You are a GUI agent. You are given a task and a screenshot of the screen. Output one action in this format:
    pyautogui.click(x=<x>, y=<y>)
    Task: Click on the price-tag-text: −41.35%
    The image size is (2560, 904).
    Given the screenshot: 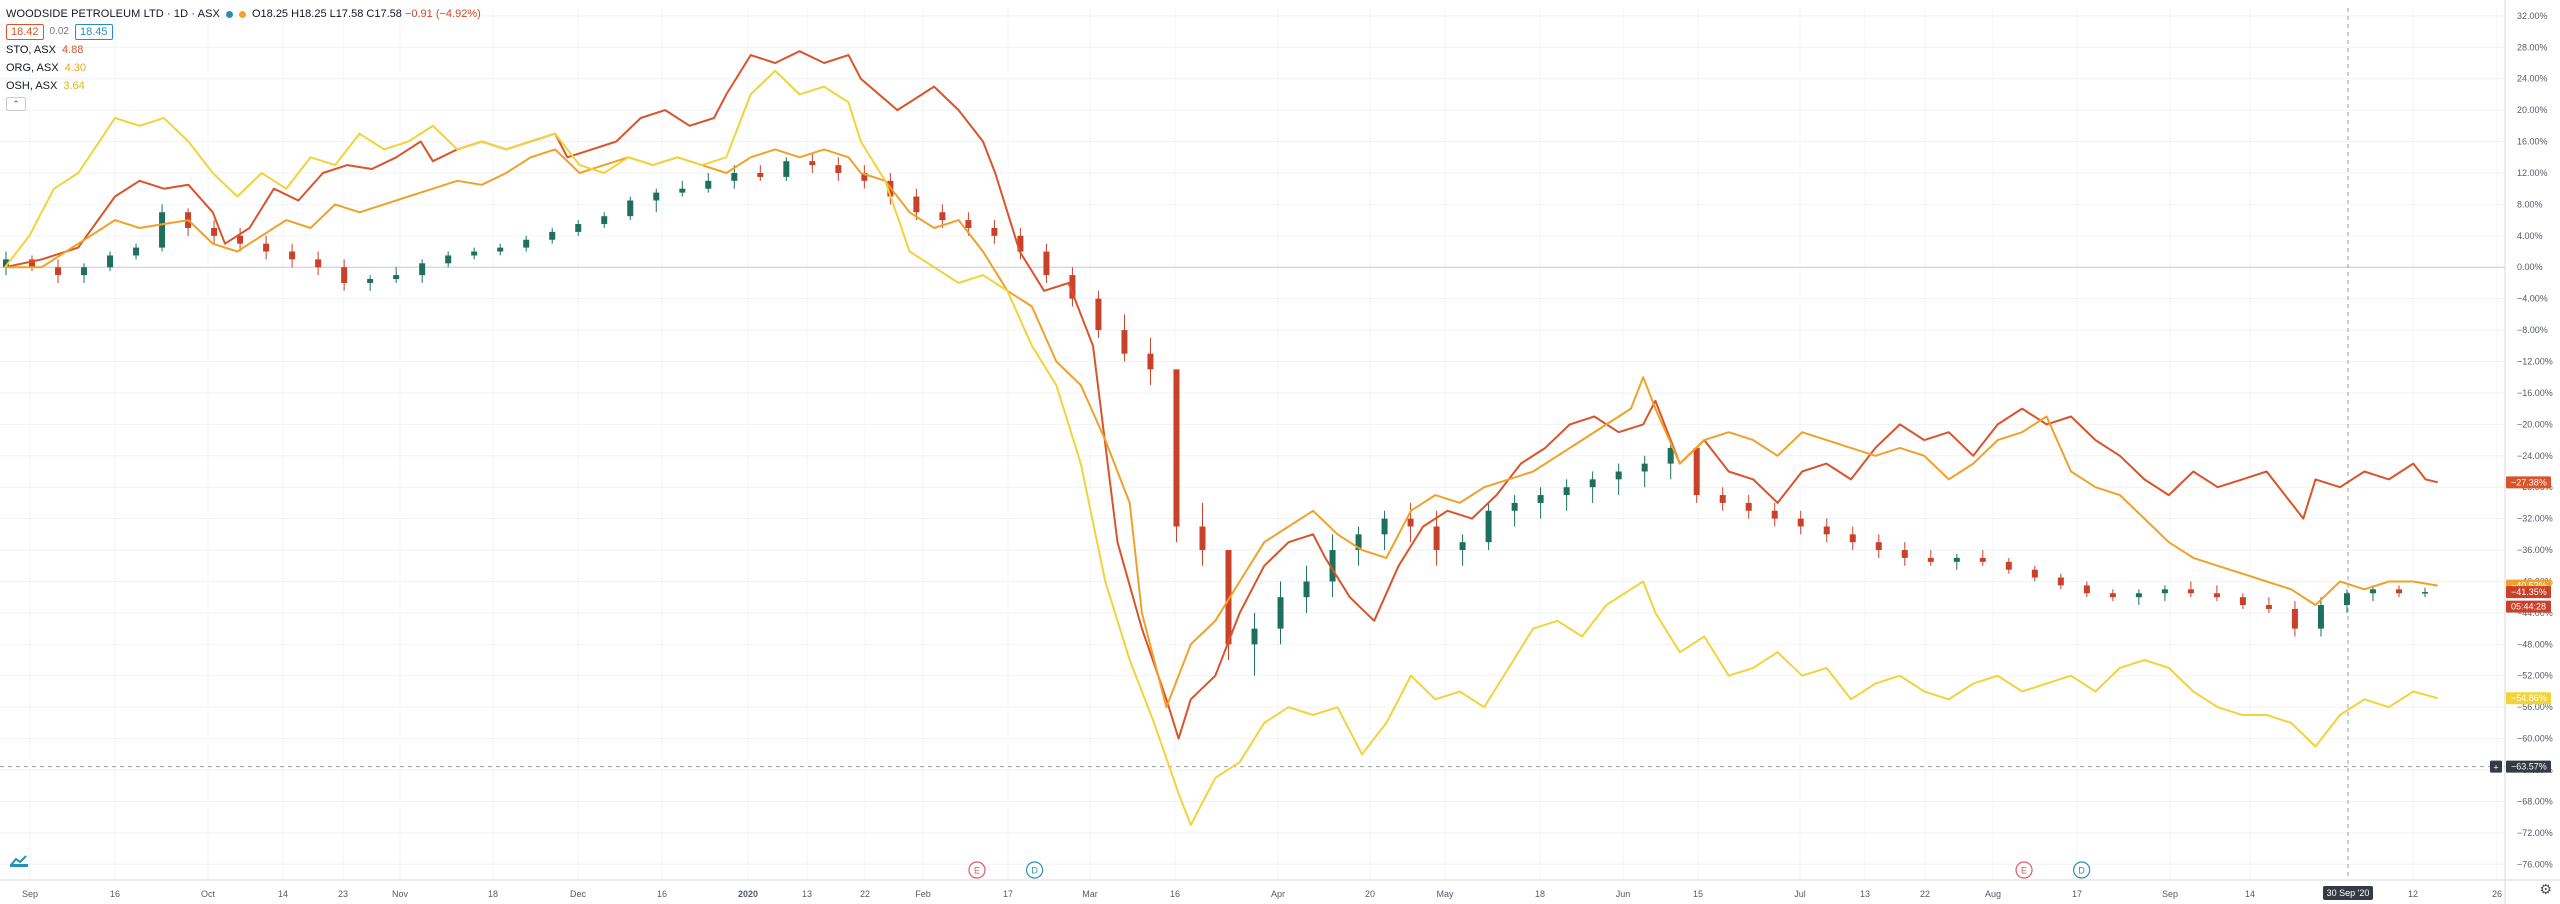 What is the action you would take?
    pyautogui.click(x=2529, y=592)
    